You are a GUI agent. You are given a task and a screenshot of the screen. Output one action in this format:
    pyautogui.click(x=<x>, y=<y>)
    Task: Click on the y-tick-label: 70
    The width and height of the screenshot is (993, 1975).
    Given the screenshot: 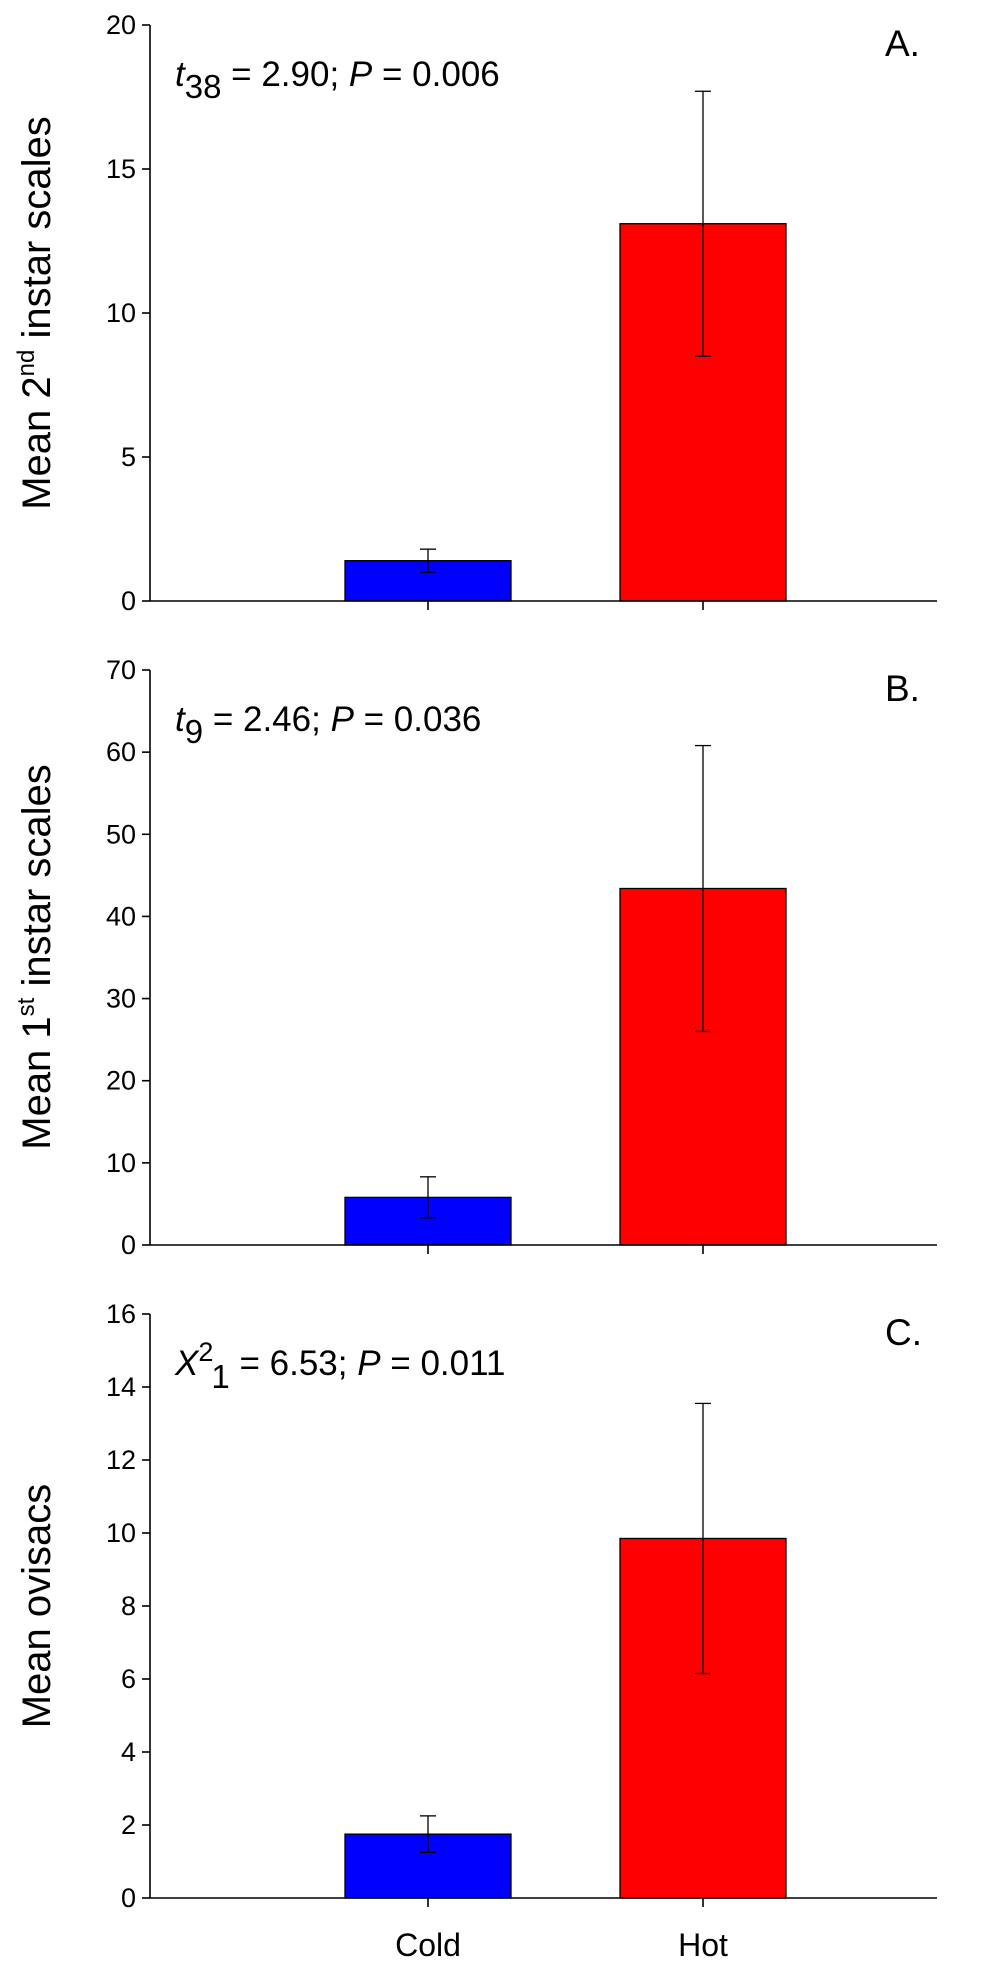 What is the action you would take?
    pyautogui.click(x=121, y=670)
    